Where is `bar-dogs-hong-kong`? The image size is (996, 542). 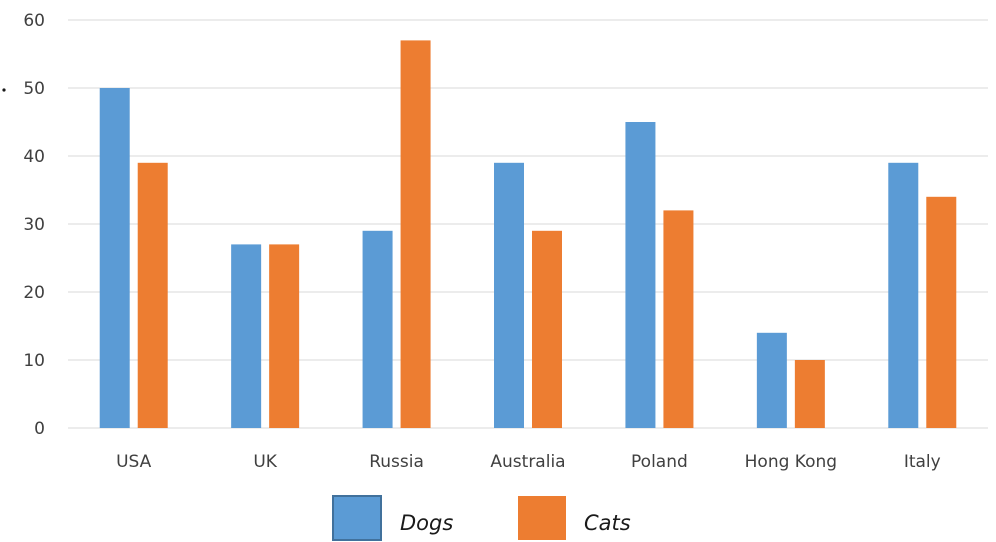
bar-dogs-hong-kong is located at coordinates (771, 380).